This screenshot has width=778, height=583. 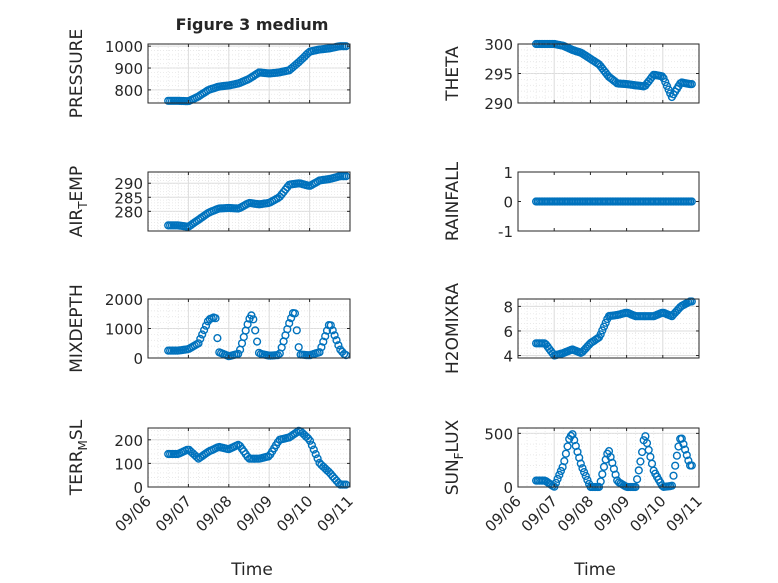 I want to click on y-axis-label: PRESSURE, so click(x=77, y=73).